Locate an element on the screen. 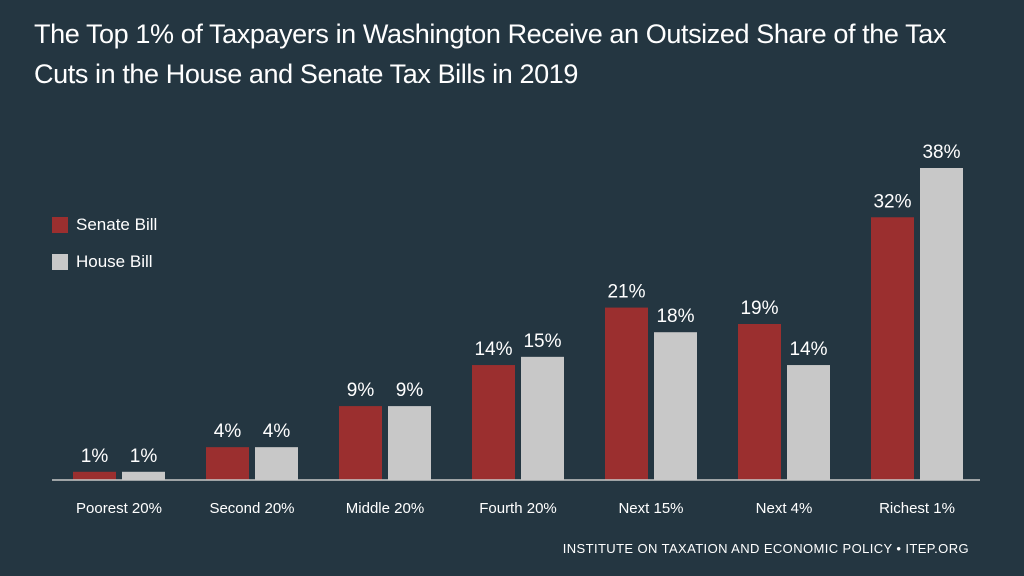 This screenshot has width=1024, height=576. legend-swatch-house is located at coordinates (60, 262).